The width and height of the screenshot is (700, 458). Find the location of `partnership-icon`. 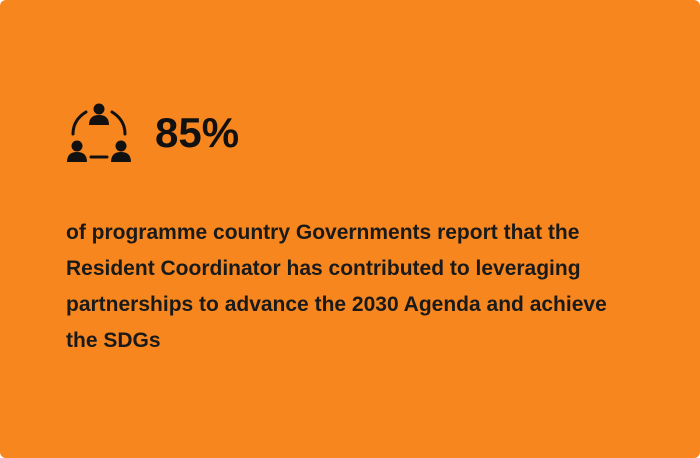

partnership-icon is located at coordinates (99, 132).